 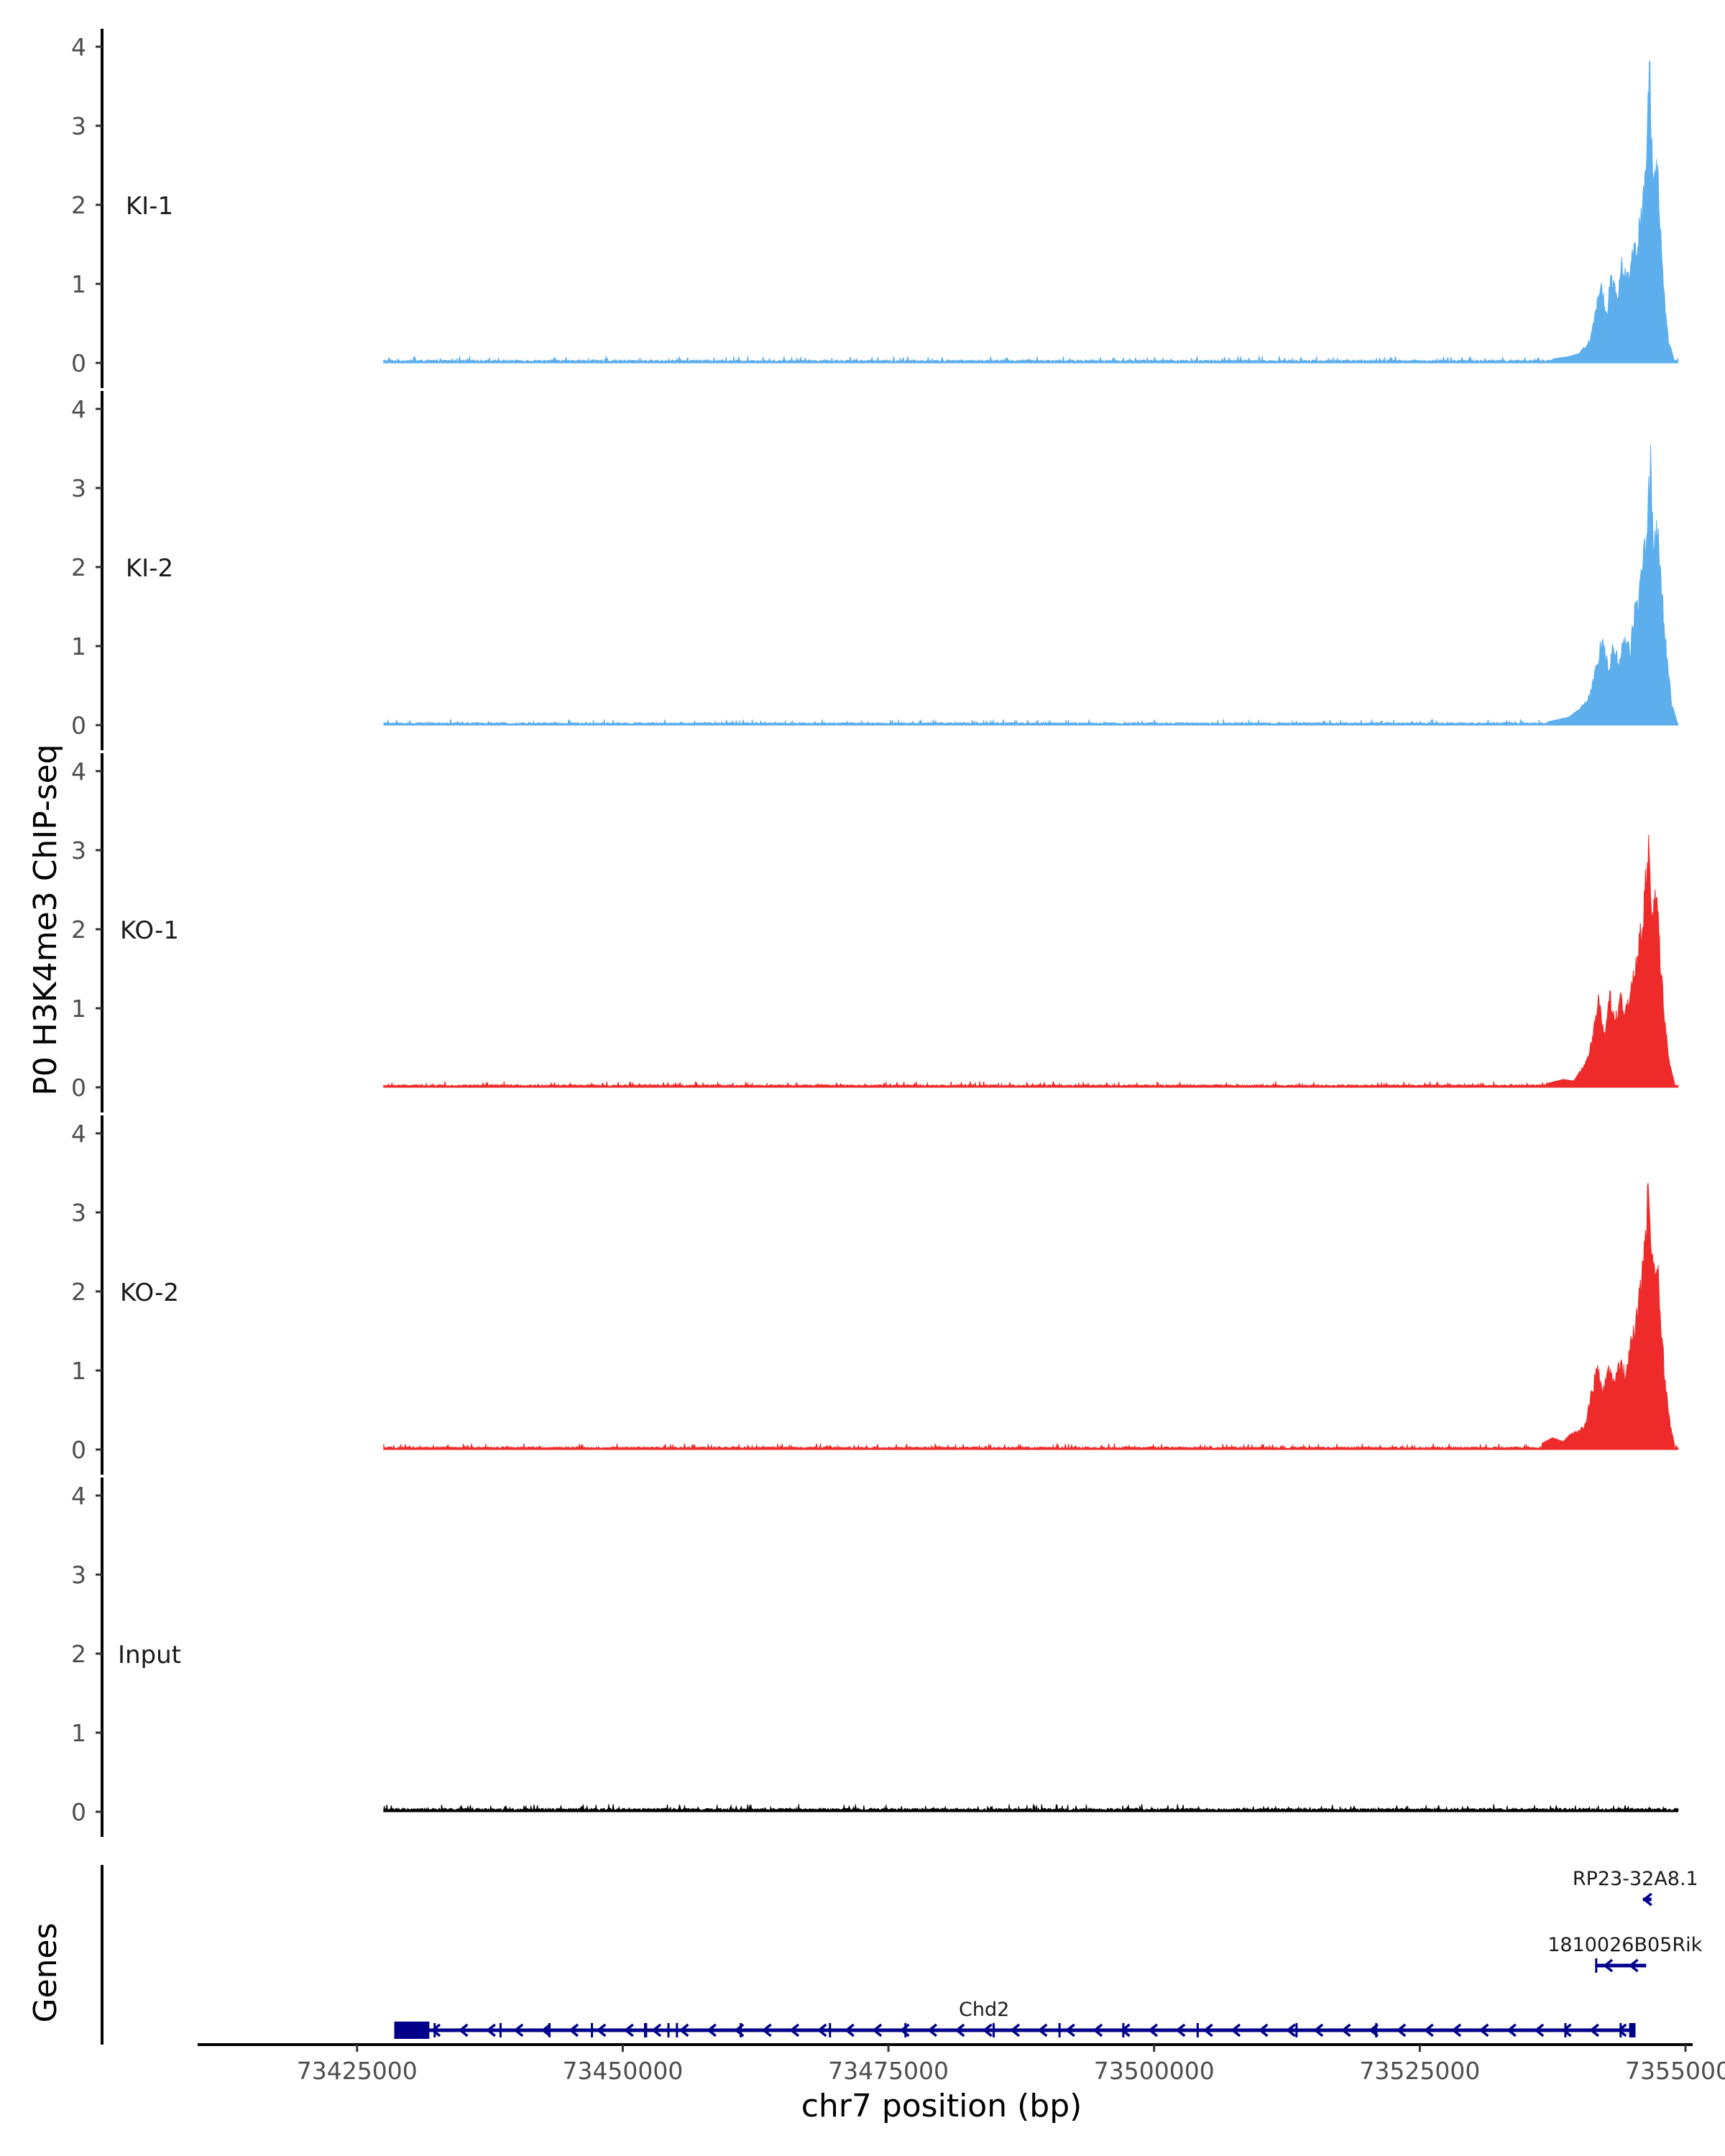 I want to click on gene-chd2: Chd2, so click(x=1015, y=2019).